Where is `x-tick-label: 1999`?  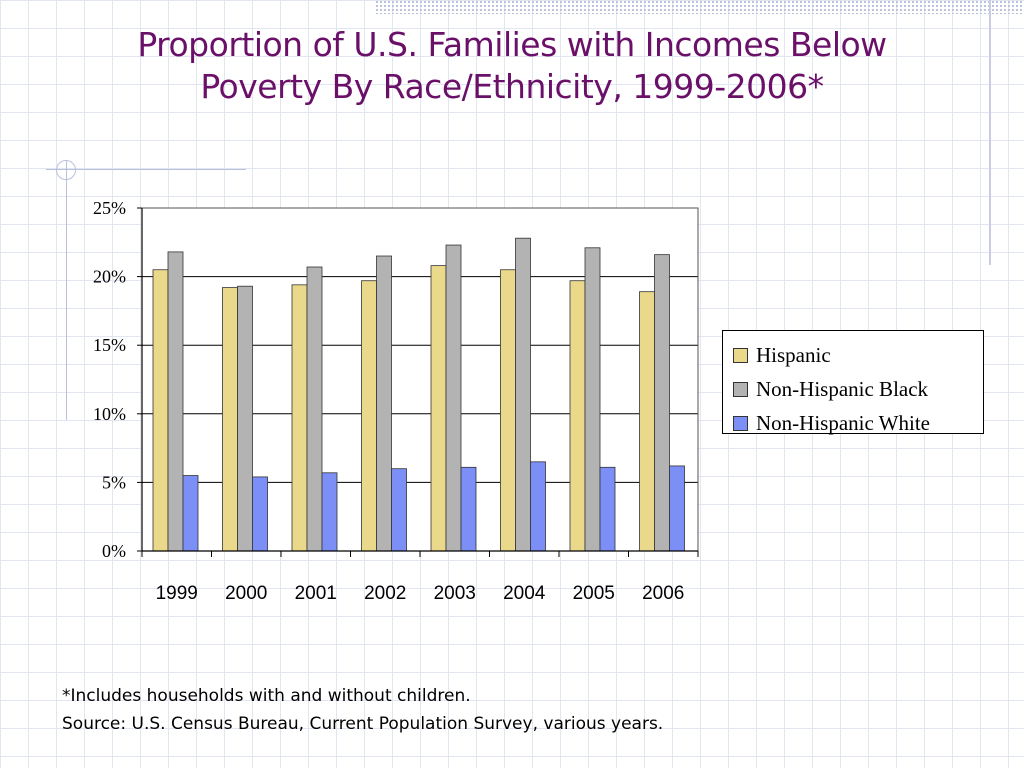 x-tick-label: 1999 is located at coordinates (177, 593).